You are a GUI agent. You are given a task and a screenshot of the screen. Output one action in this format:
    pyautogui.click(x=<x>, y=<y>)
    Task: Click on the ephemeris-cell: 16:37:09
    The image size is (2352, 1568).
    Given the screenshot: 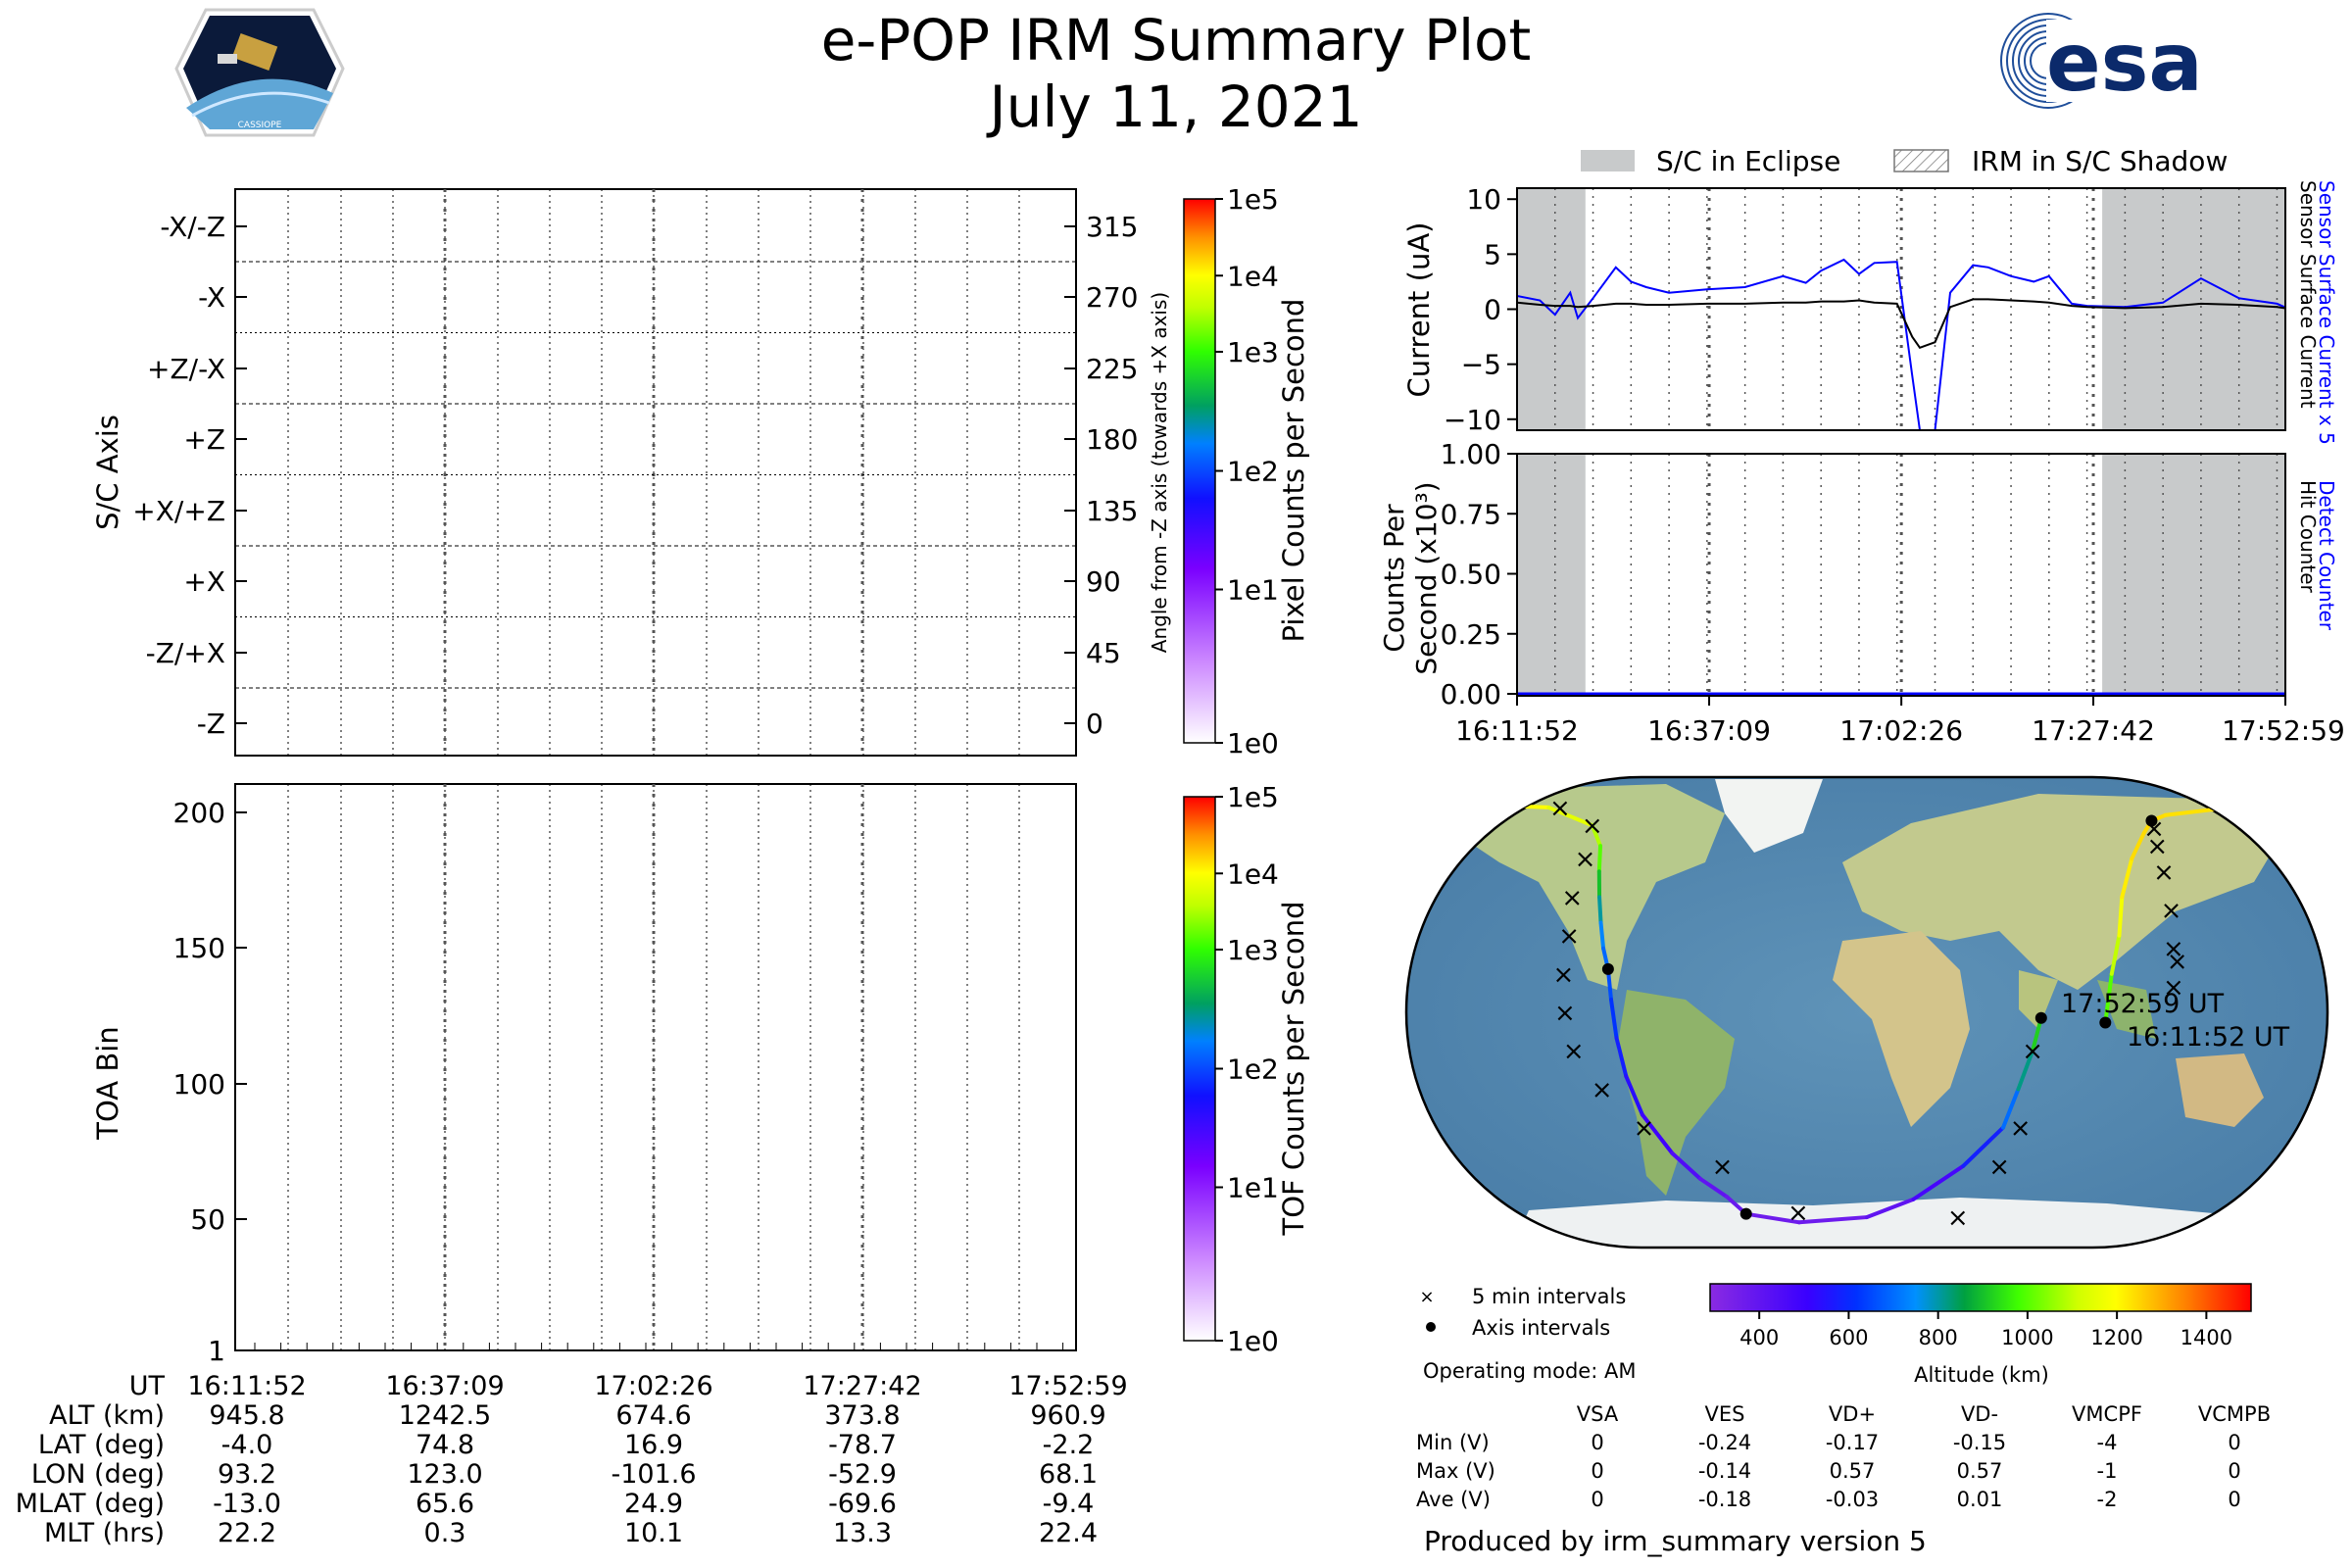 What is the action you would take?
    pyautogui.click(x=444, y=1386)
    